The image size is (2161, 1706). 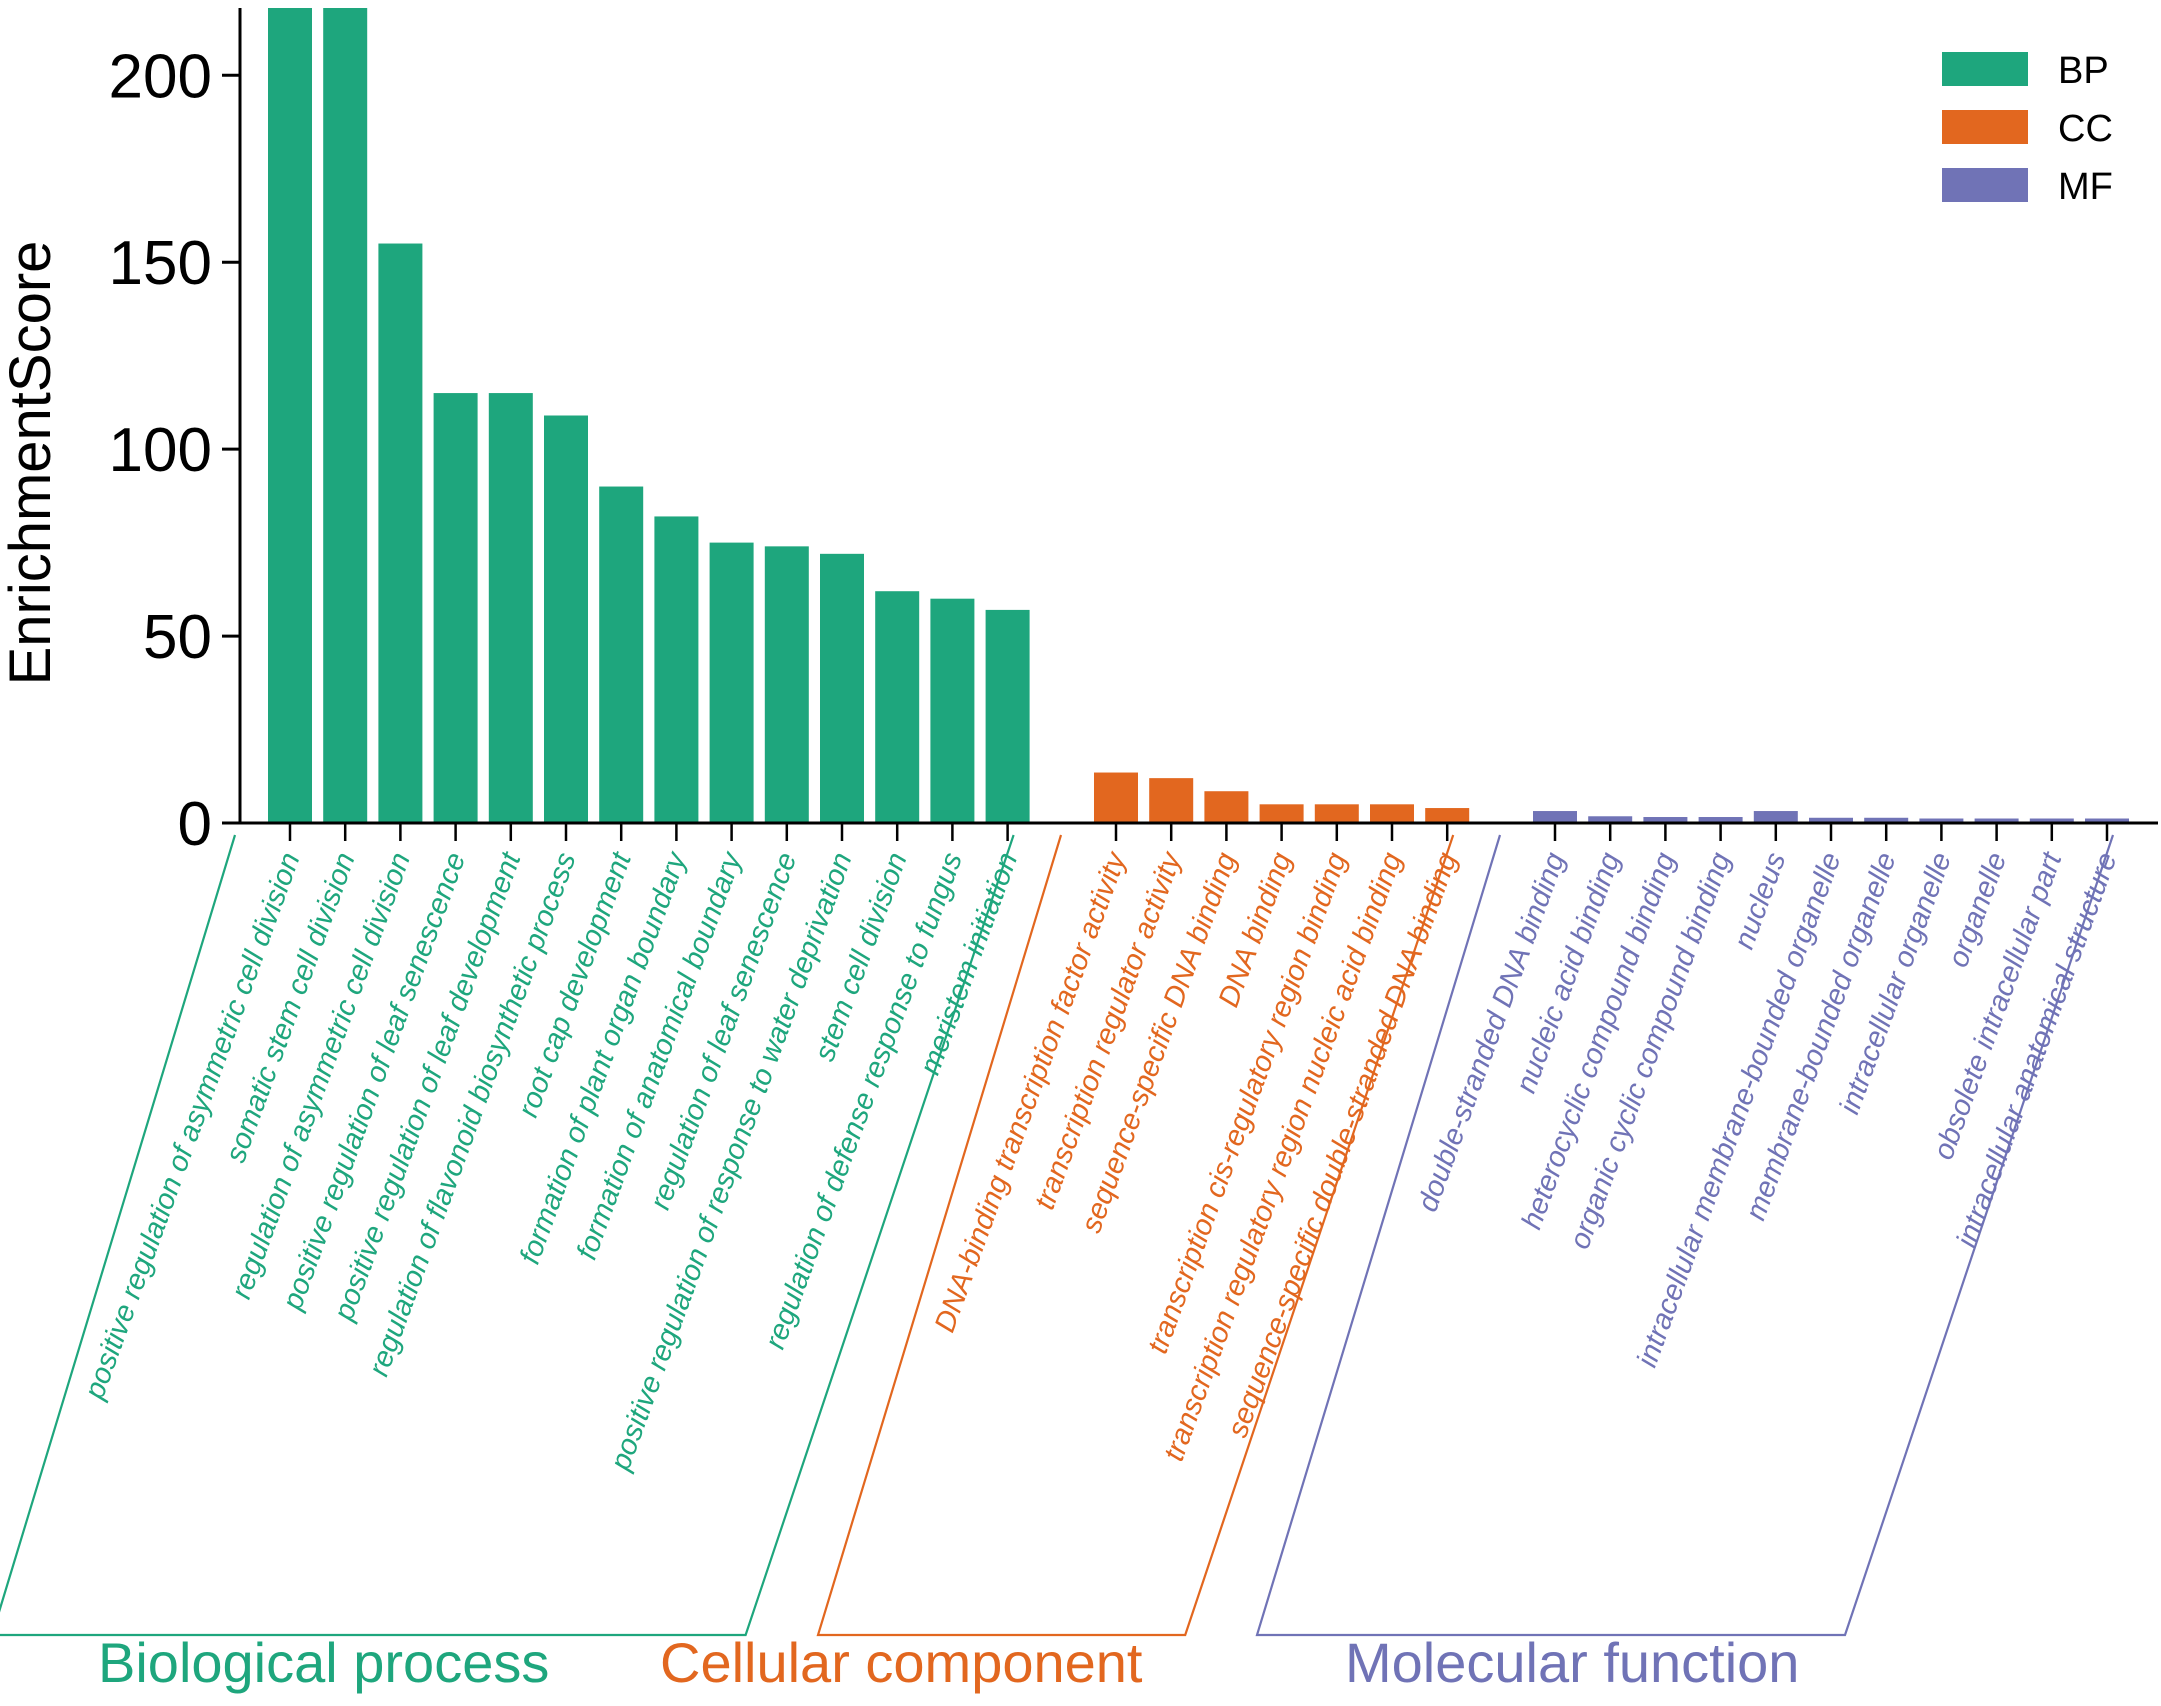 What do you see at coordinates (31, 463) in the screenshot?
I see `y-axis-title: EnrichmentScore` at bounding box center [31, 463].